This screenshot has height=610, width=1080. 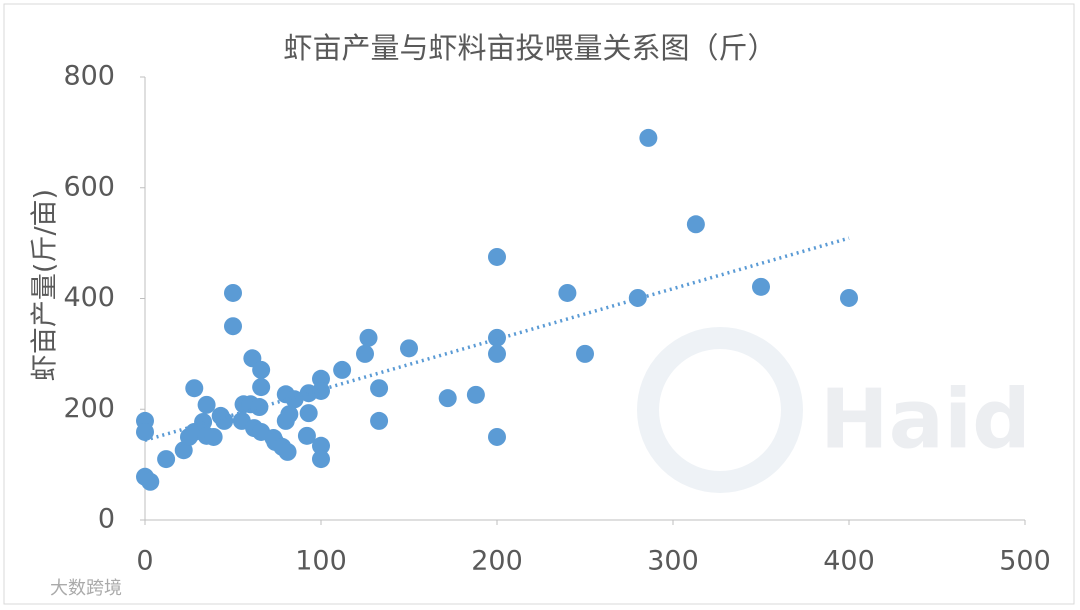 I want to click on watermark: Haid, so click(x=925, y=419).